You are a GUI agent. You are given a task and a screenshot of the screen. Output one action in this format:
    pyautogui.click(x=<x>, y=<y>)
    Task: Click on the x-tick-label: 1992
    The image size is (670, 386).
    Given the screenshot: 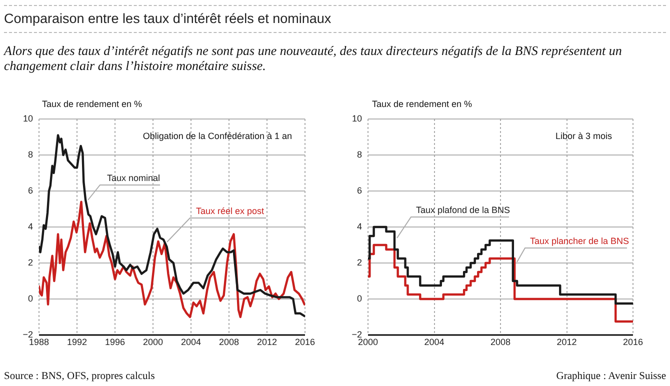 What is the action you would take?
    pyautogui.click(x=77, y=341)
    